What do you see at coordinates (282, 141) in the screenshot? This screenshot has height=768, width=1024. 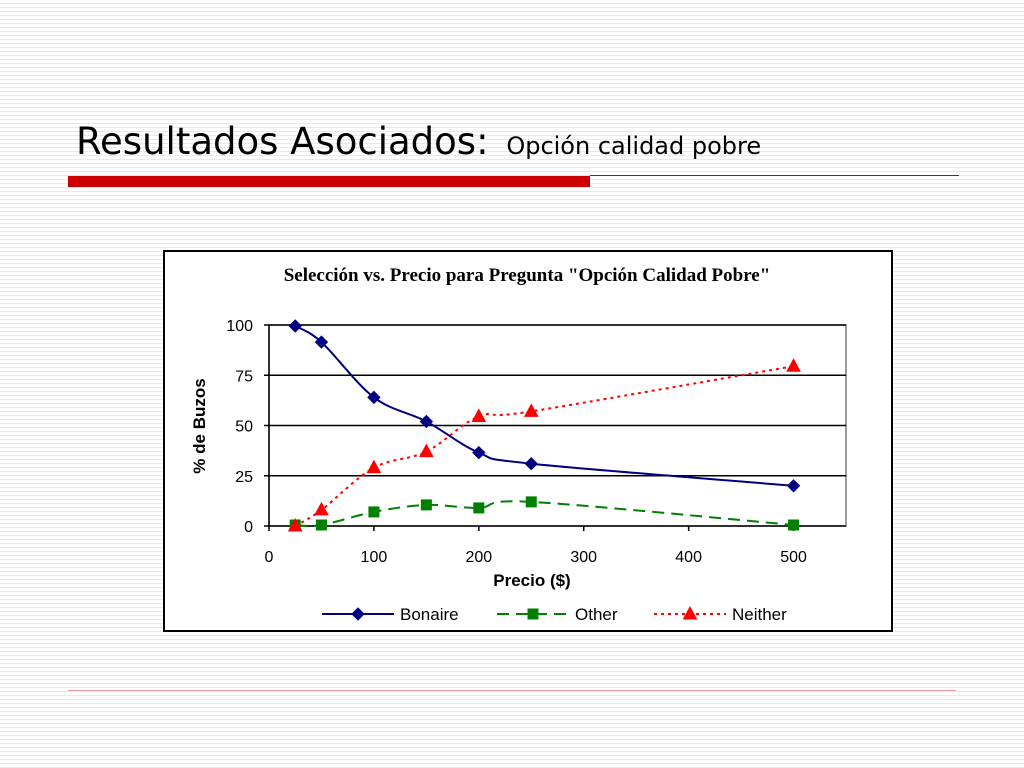 I see `slide-title-text: Resultados Asociados:` at bounding box center [282, 141].